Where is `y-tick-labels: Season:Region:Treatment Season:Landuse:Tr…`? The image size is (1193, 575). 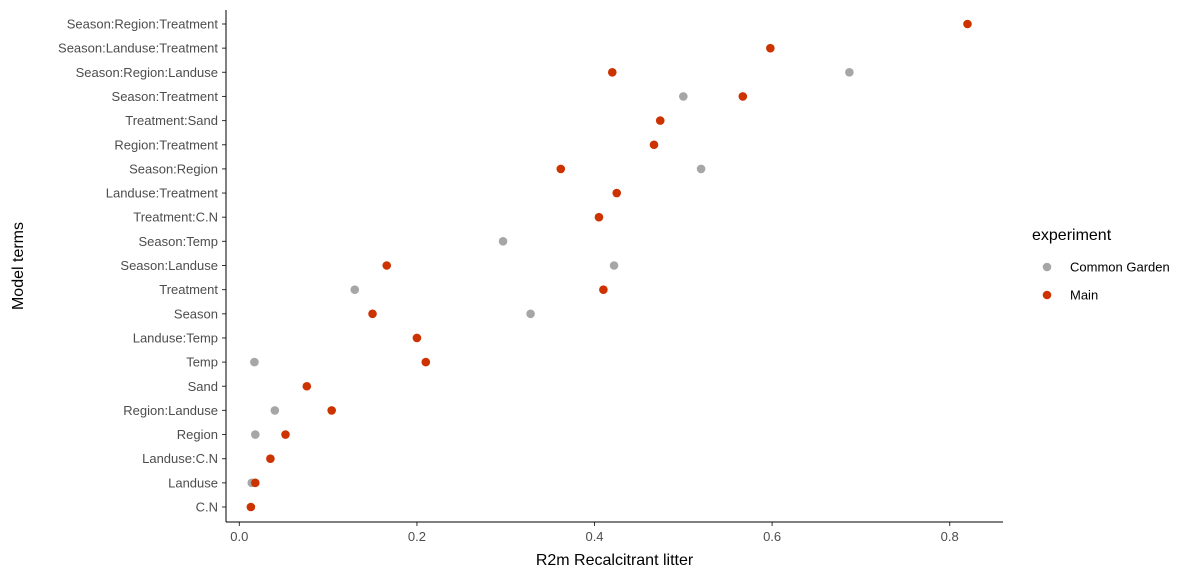 y-tick-labels: Season:Region:Treatment Season:Landuse:Tr… is located at coordinates (138, 266).